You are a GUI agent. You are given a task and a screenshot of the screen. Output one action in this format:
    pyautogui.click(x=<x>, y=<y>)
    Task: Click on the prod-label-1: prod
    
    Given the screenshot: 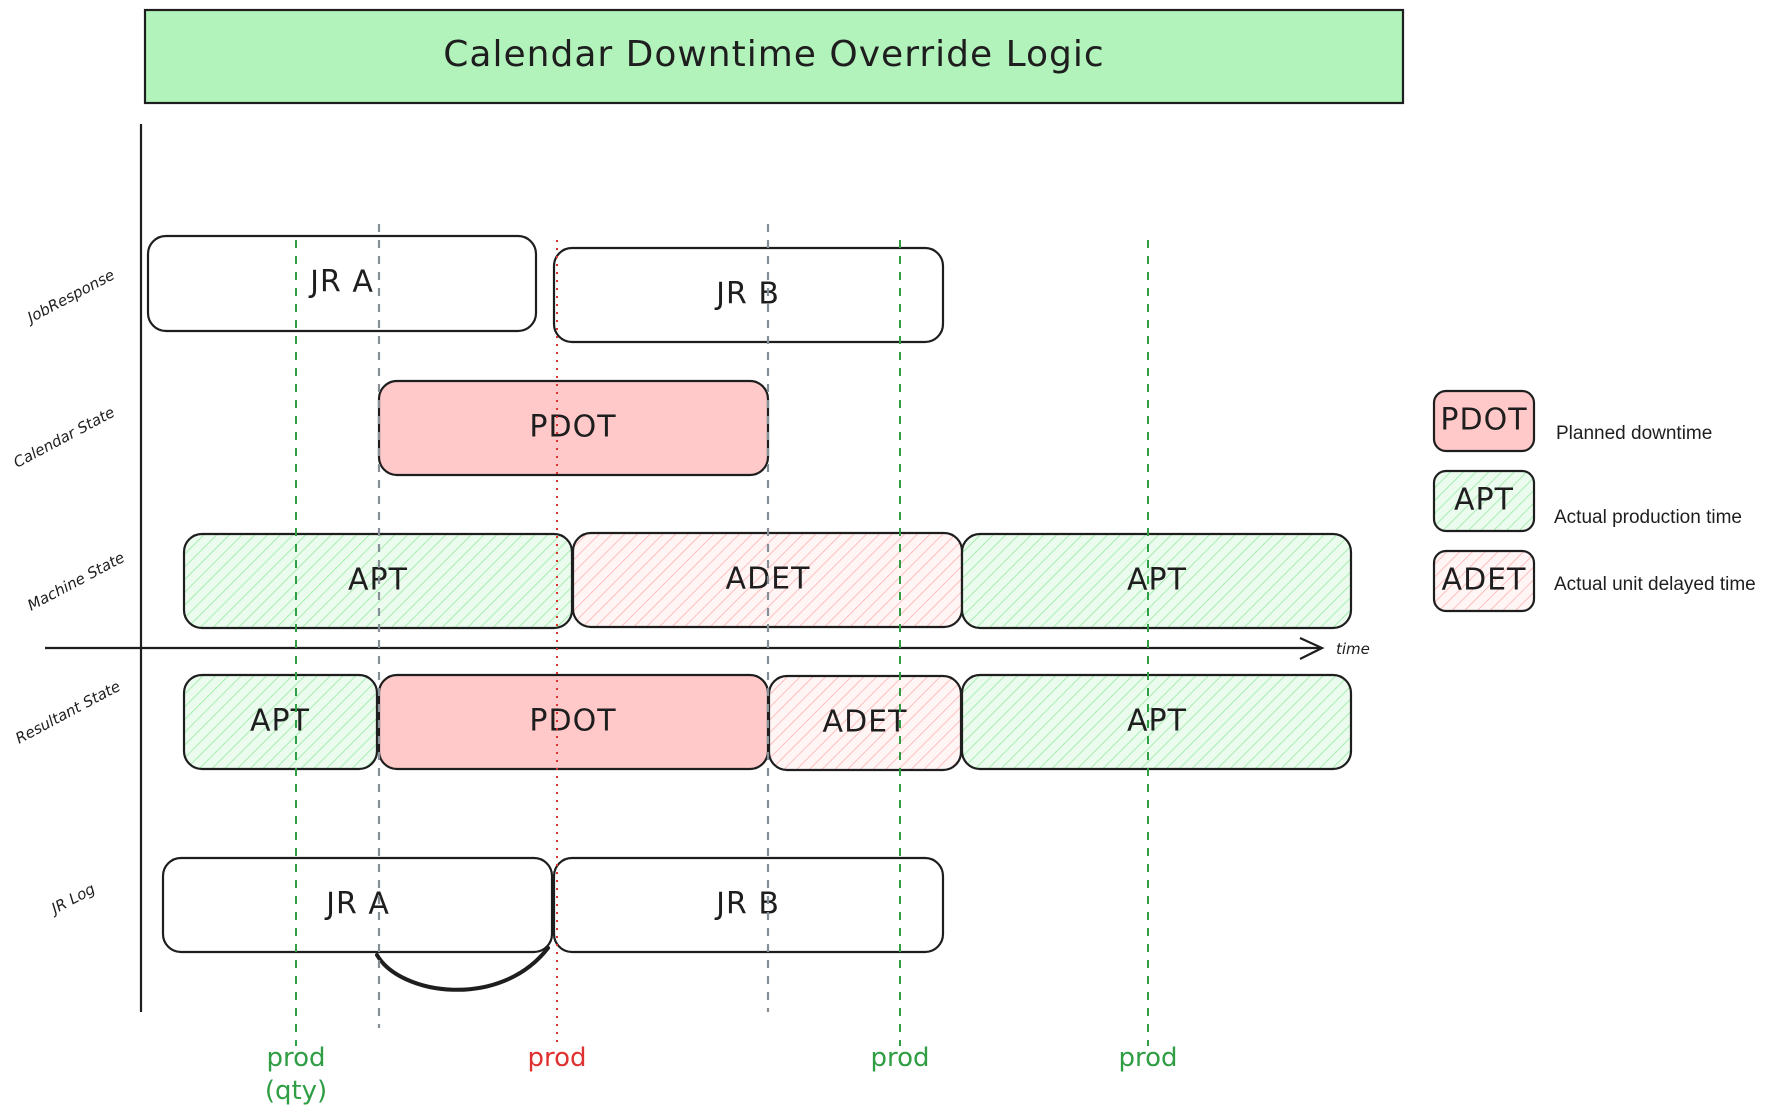 What is the action you would take?
    pyautogui.click(x=295, y=1058)
    